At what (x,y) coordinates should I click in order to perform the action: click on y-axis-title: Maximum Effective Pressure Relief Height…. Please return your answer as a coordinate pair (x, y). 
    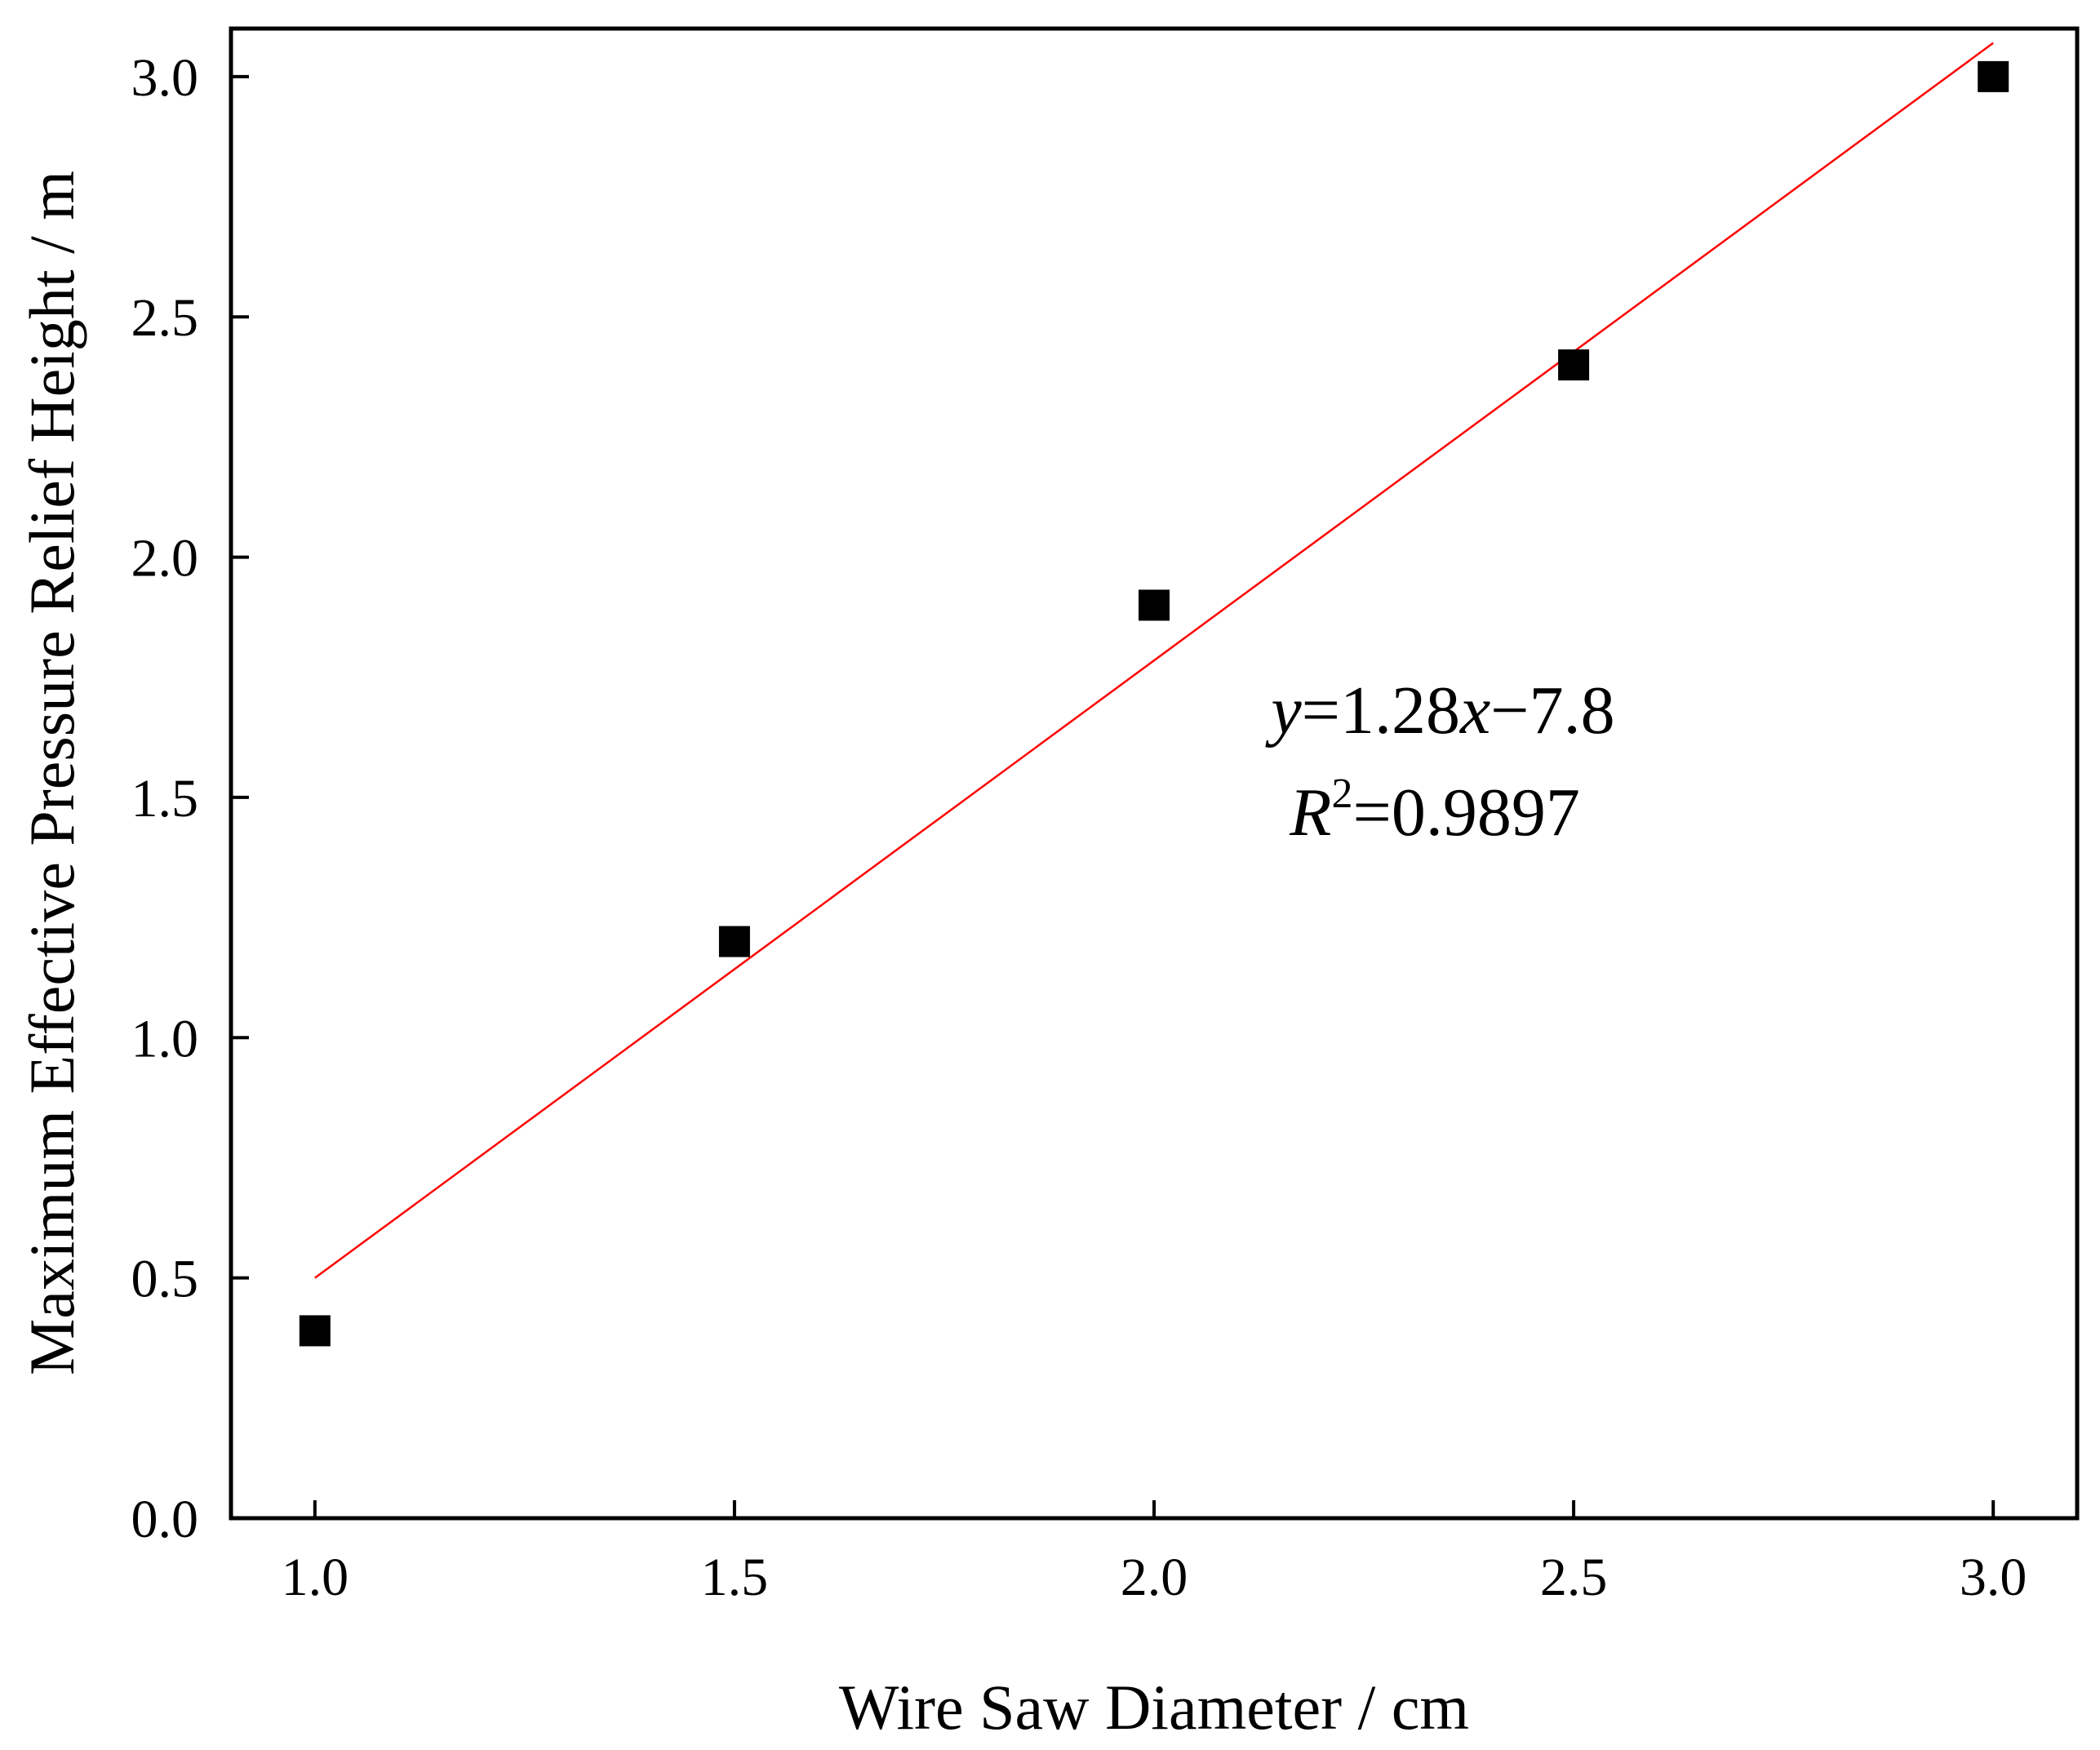
    Looking at the image, I should click on (51, 773).